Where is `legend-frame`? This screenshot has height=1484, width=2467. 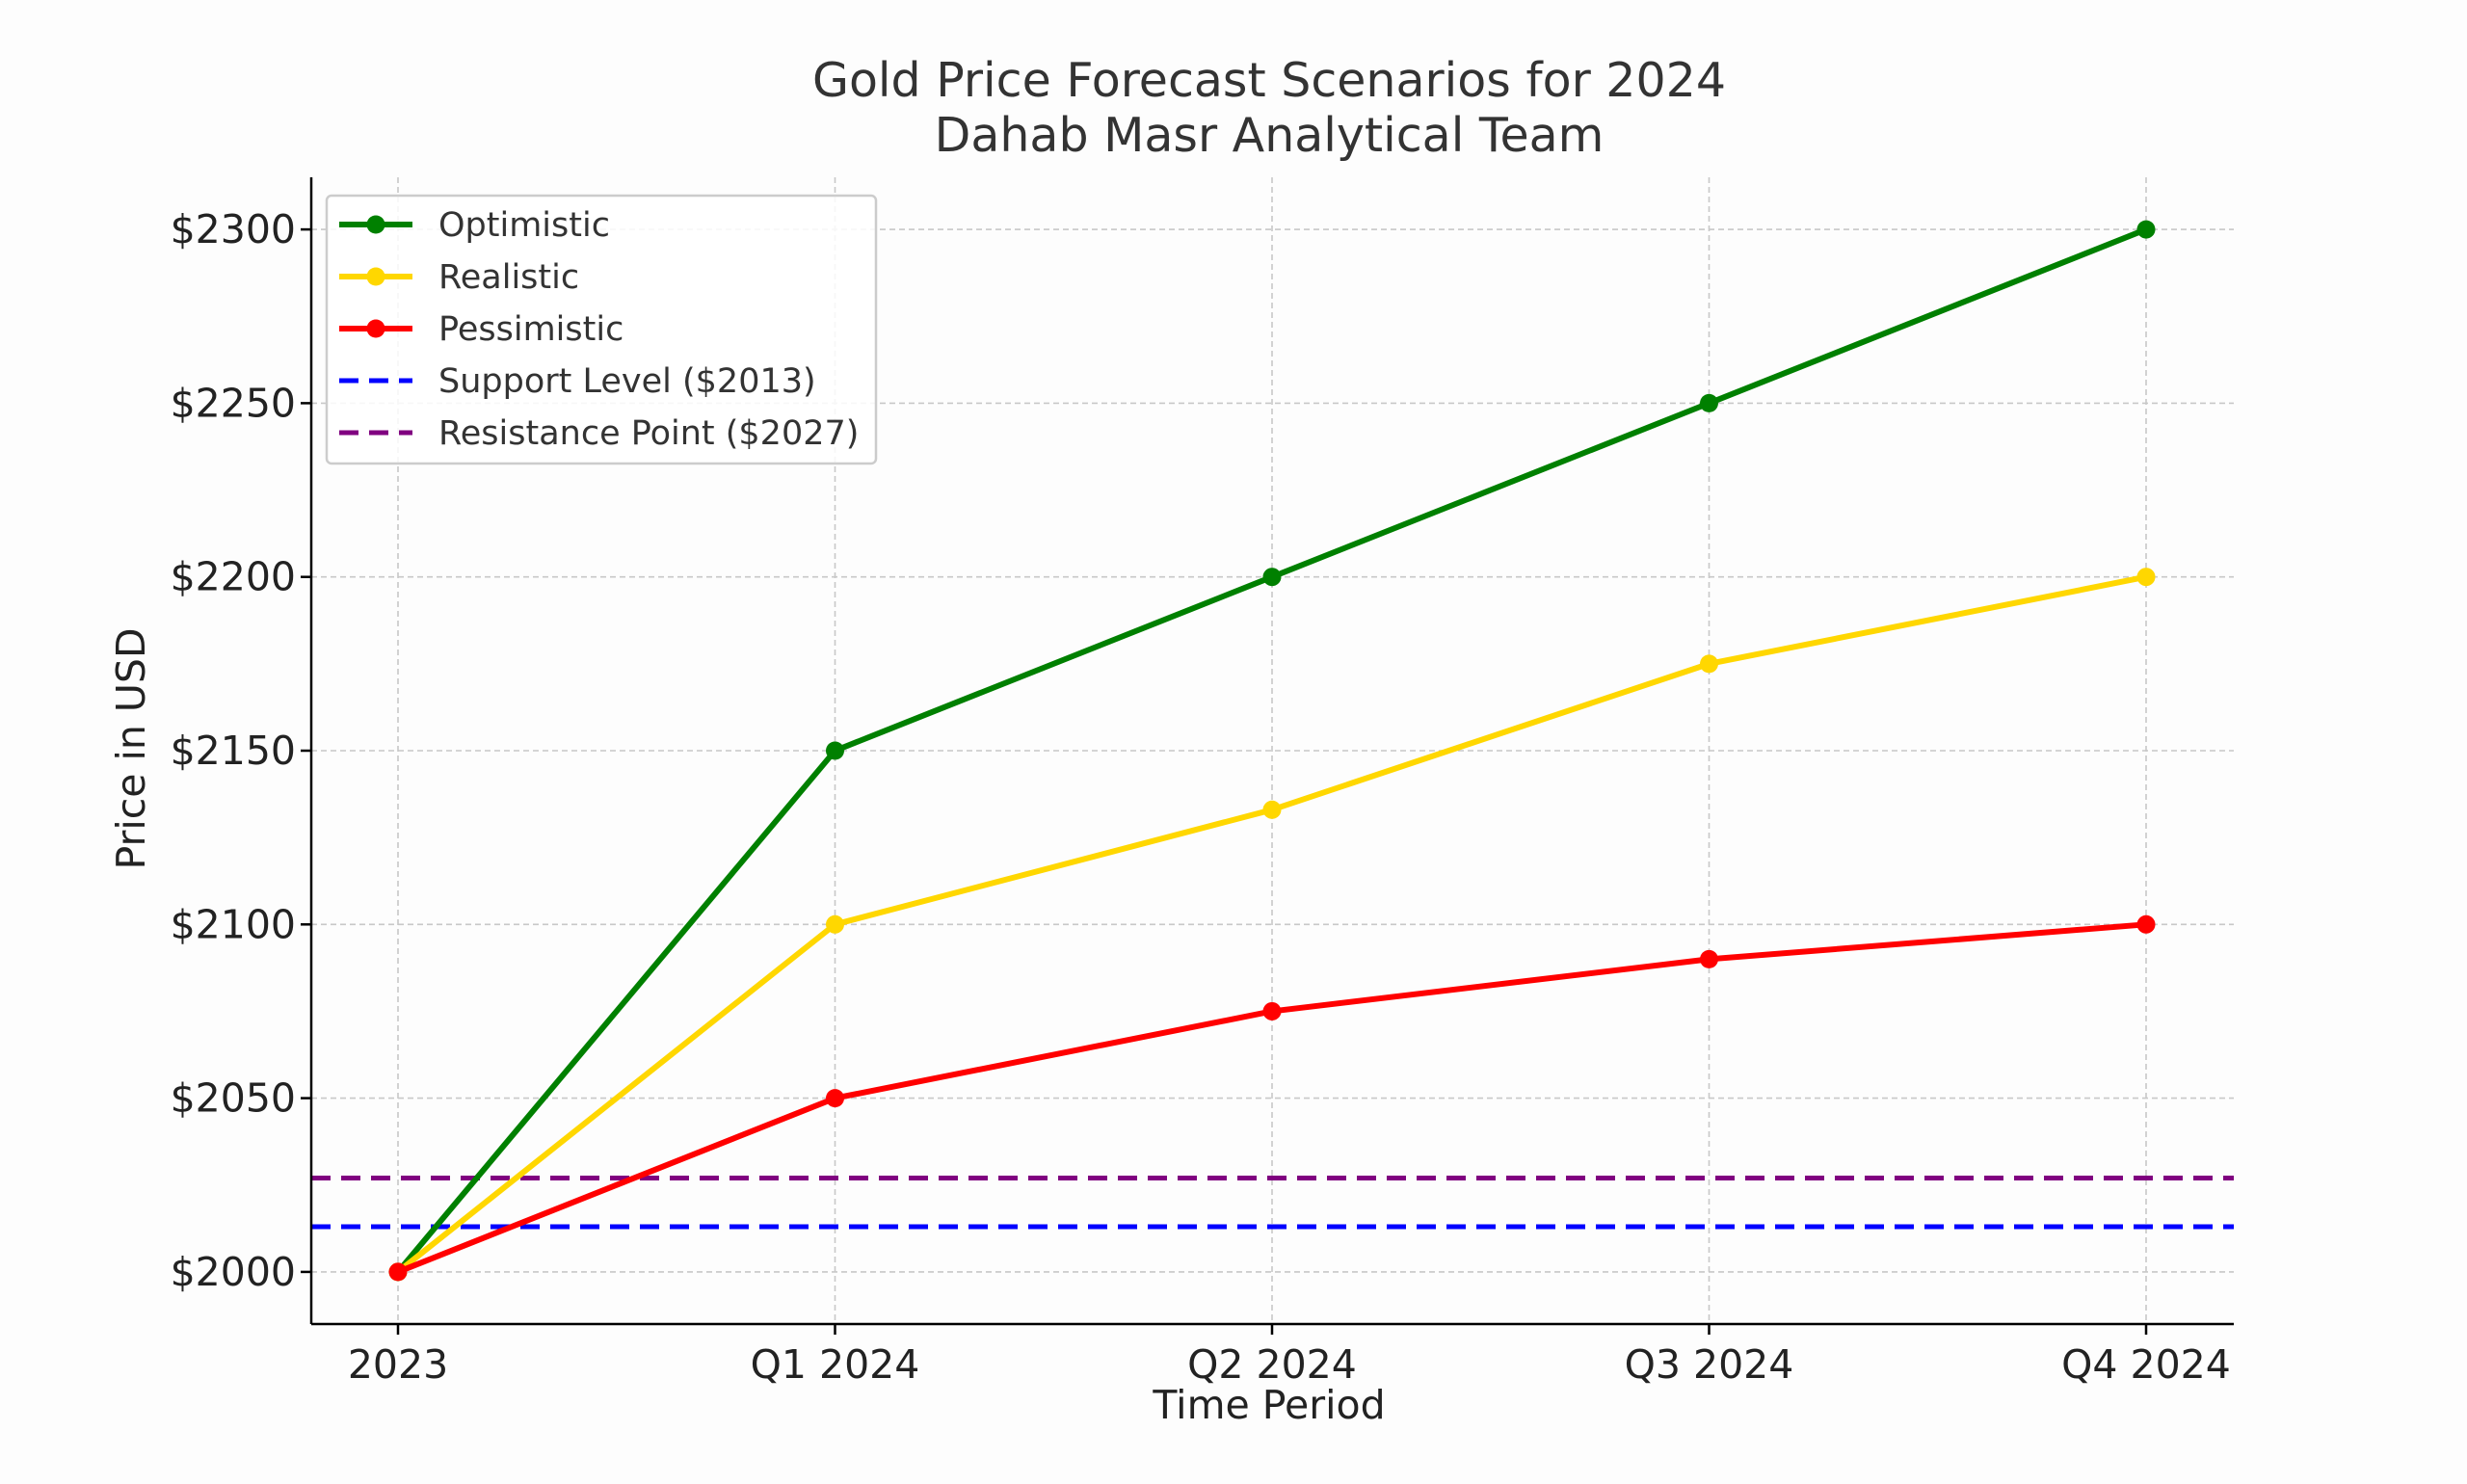
legend-frame is located at coordinates (601, 329).